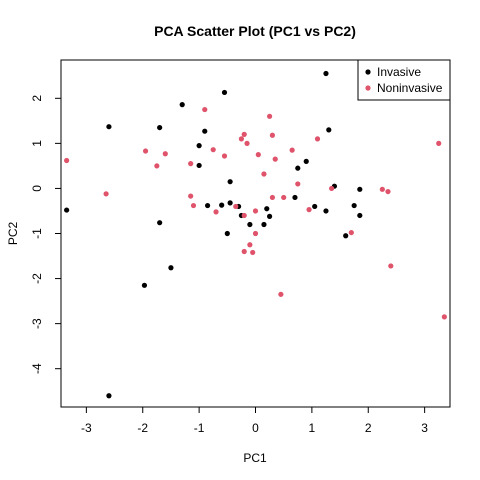 The image size is (480, 480). I want to click on legend-swatch-invasive, so click(368, 72).